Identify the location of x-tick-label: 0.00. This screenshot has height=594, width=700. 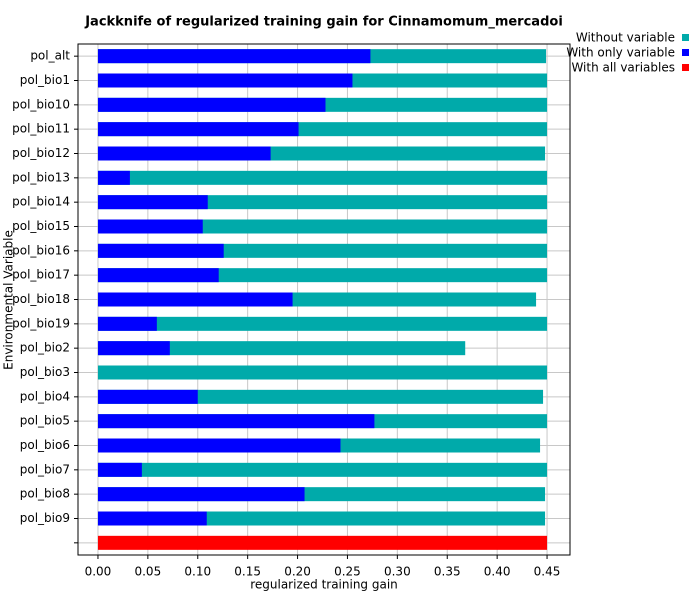
(98, 572).